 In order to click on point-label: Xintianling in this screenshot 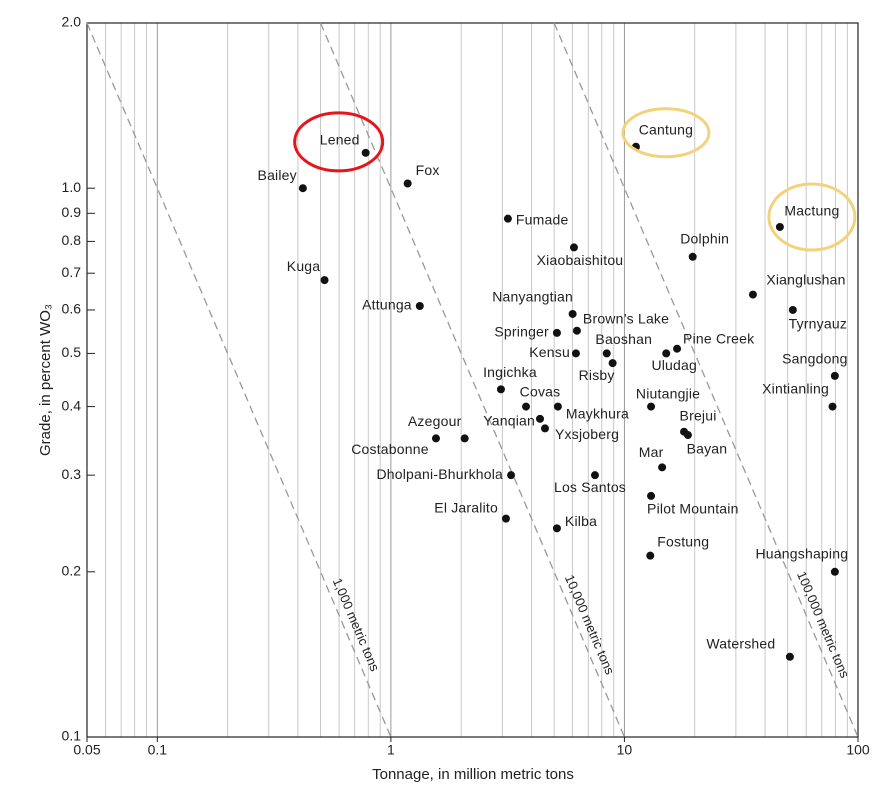, I will do `click(795, 388)`.